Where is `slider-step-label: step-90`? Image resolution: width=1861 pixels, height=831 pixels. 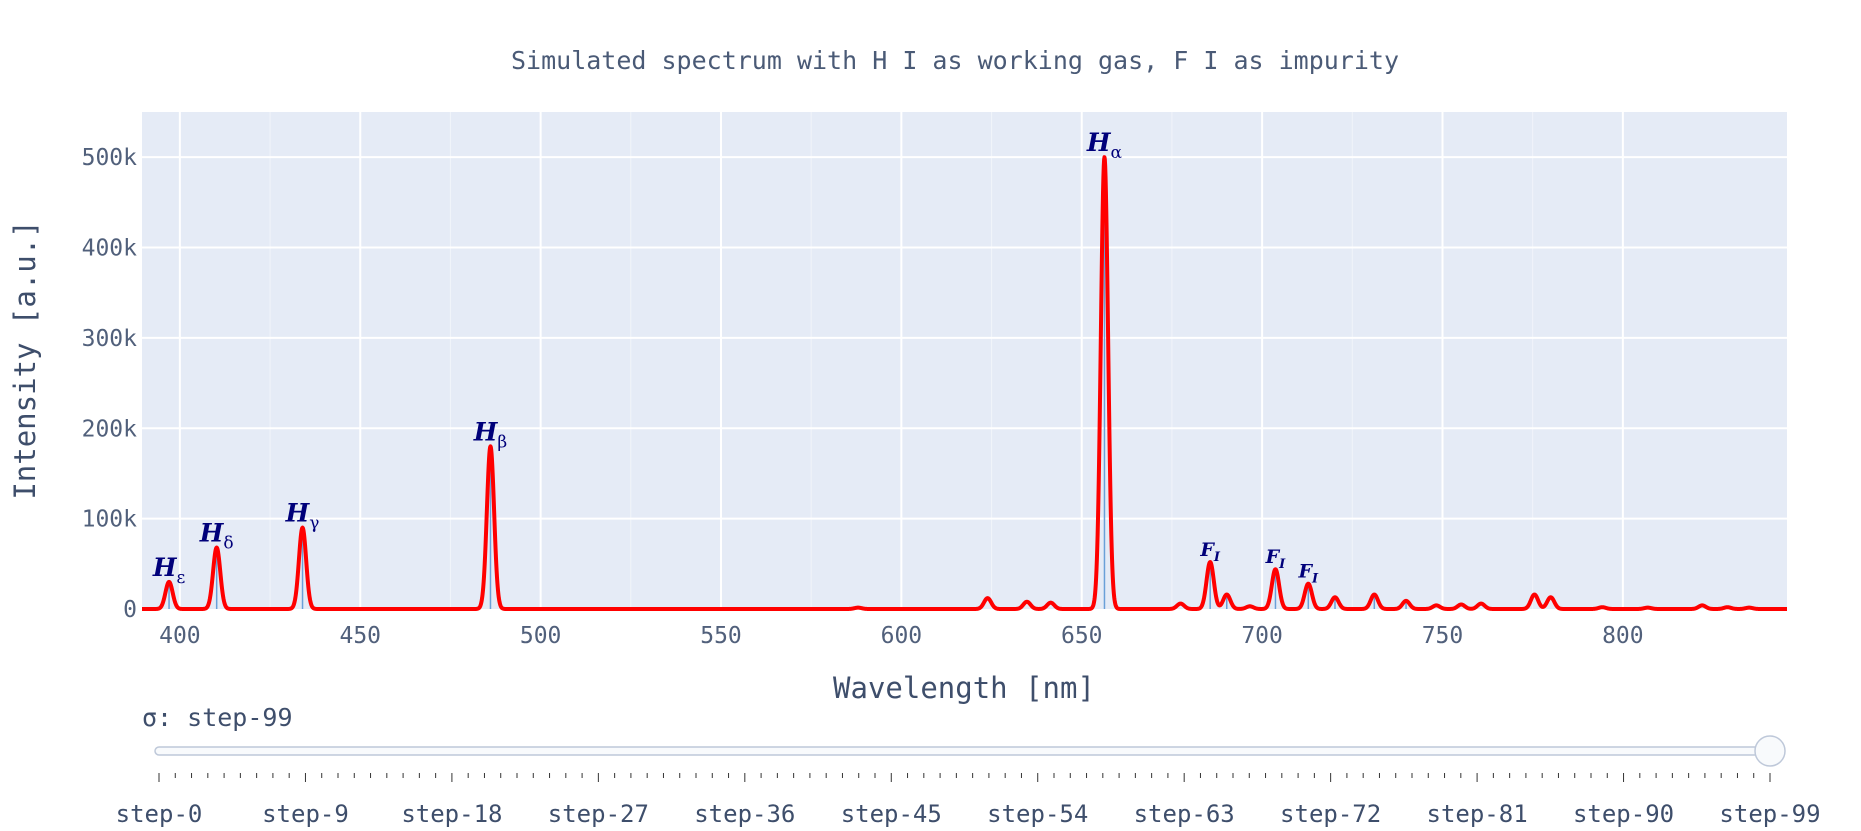 slider-step-label: step-90 is located at coordinates (1623, 814).